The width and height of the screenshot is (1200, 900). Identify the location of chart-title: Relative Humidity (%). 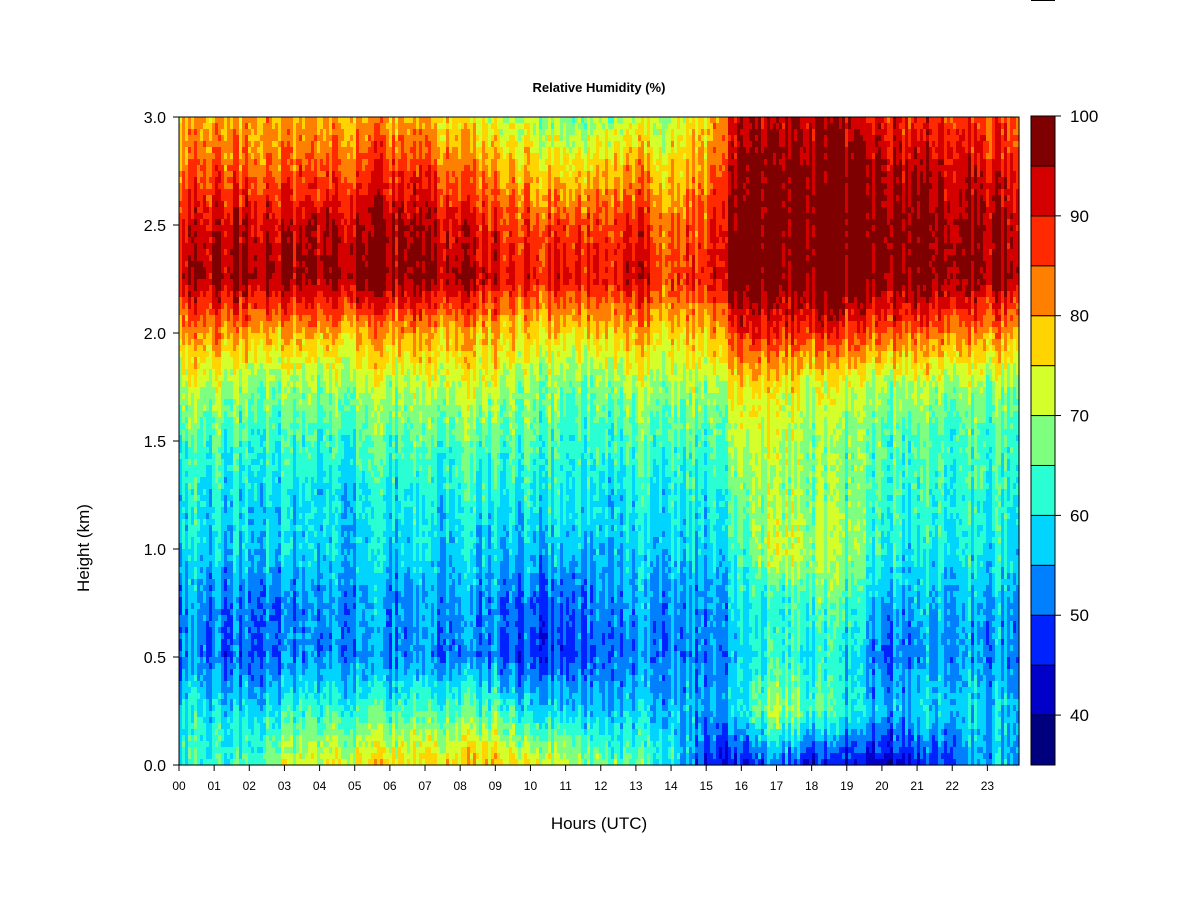
(599, 87).